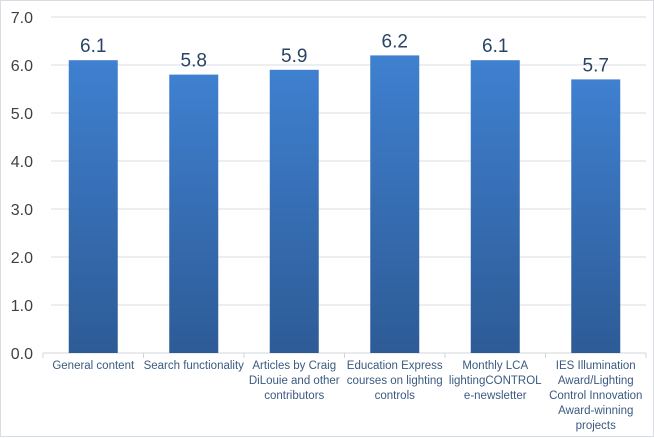 The image size is (654, 438). I want to click on data-label: 5.7, so click(596, 65).